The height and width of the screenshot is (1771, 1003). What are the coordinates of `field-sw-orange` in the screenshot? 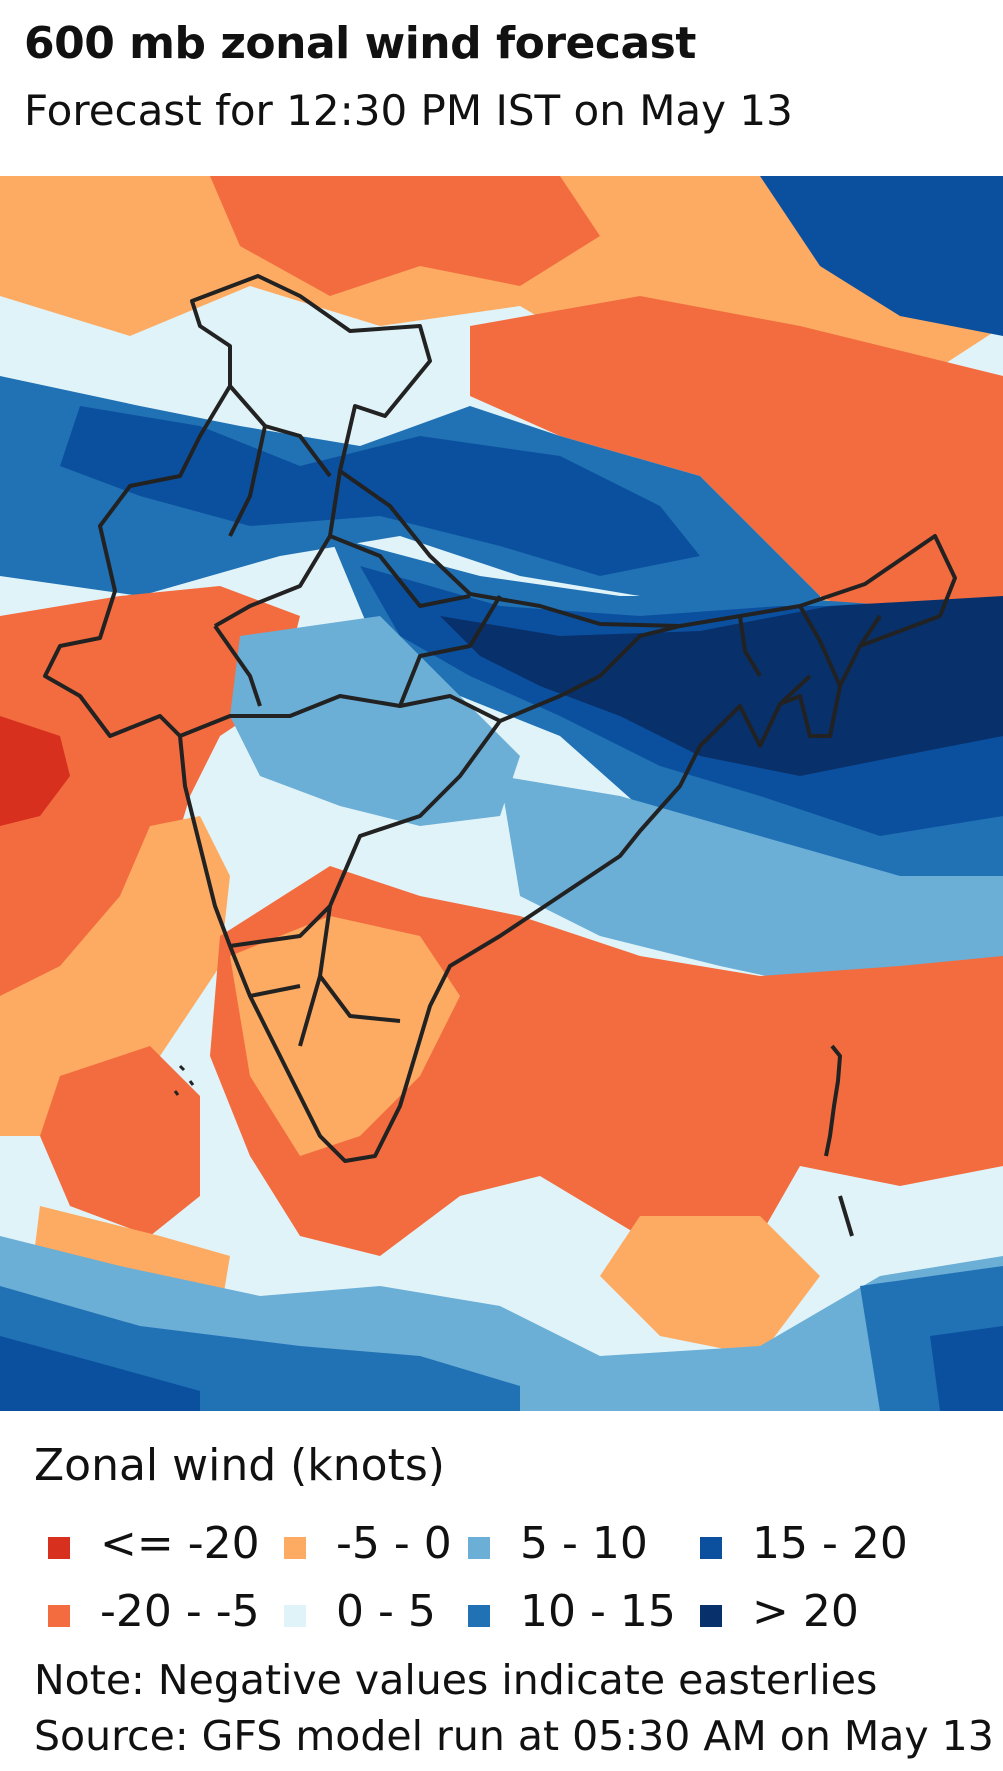 It's located at (120, 1141).